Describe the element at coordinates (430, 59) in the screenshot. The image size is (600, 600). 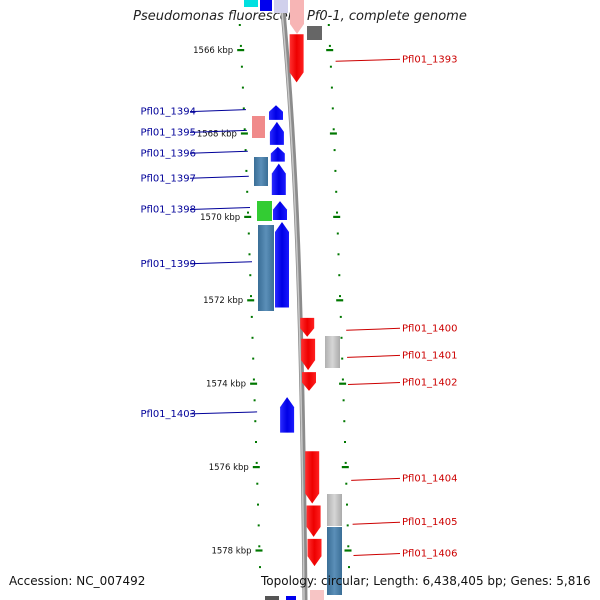
I see `gene-label: Pfl01_1393` at that location.